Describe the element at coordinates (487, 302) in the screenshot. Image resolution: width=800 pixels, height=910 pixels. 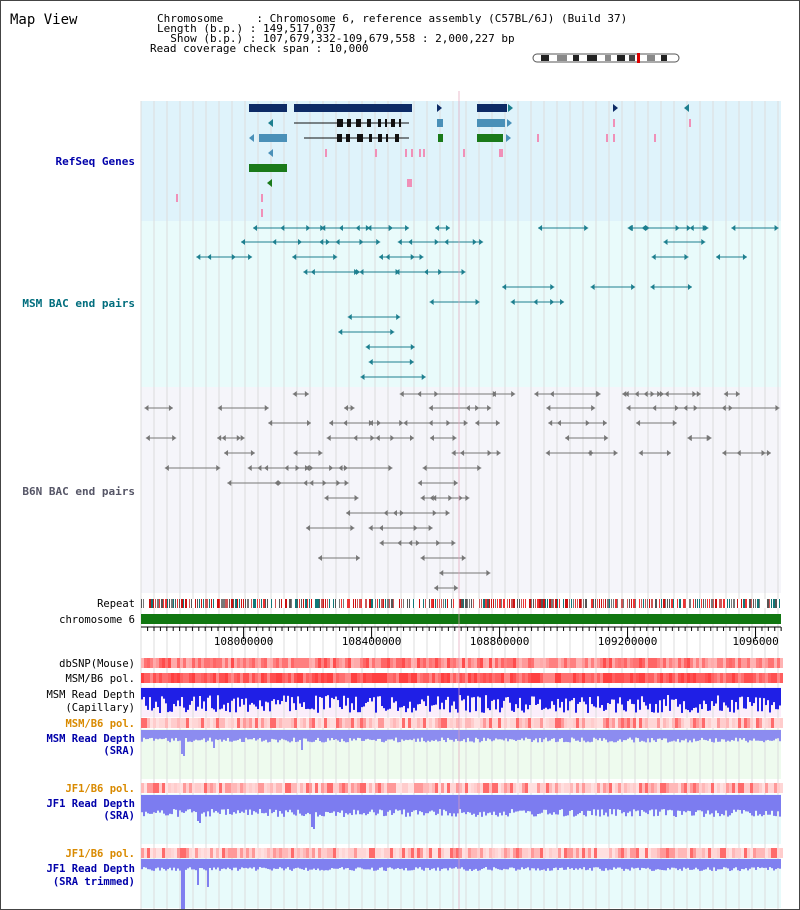
I see `msm-bac-features` at that location.